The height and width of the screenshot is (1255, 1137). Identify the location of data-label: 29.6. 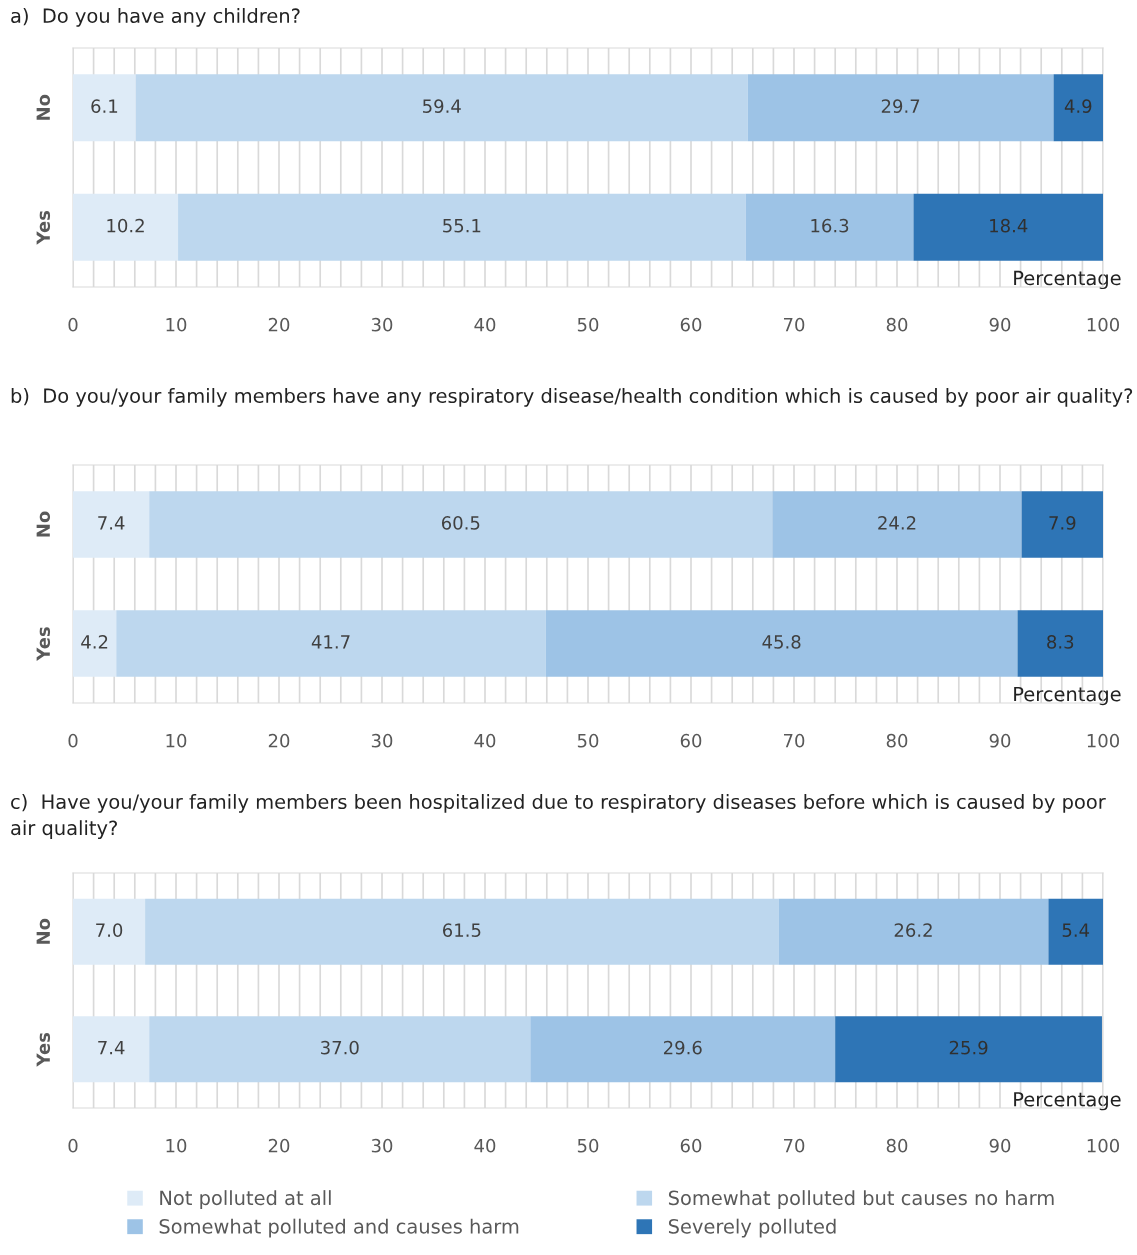
(682, 1047).